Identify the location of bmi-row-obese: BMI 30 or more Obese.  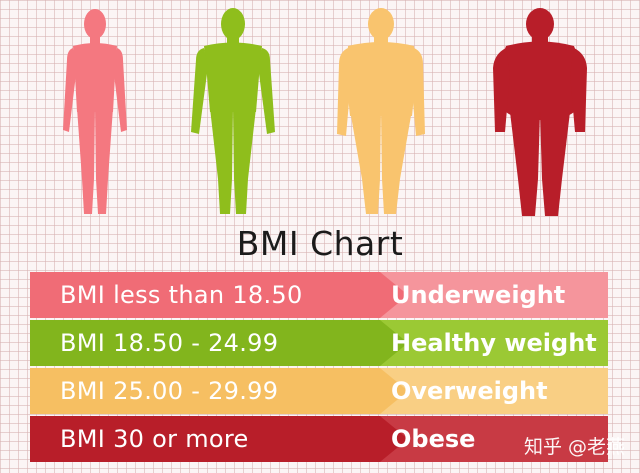
(319, 439).